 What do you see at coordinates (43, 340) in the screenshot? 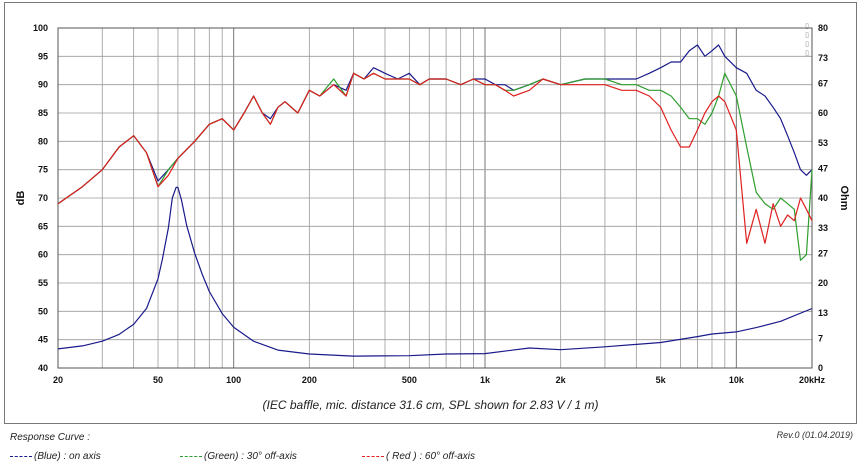
I see `y-left-tick-label: 45` at bounding box center [43, 340].